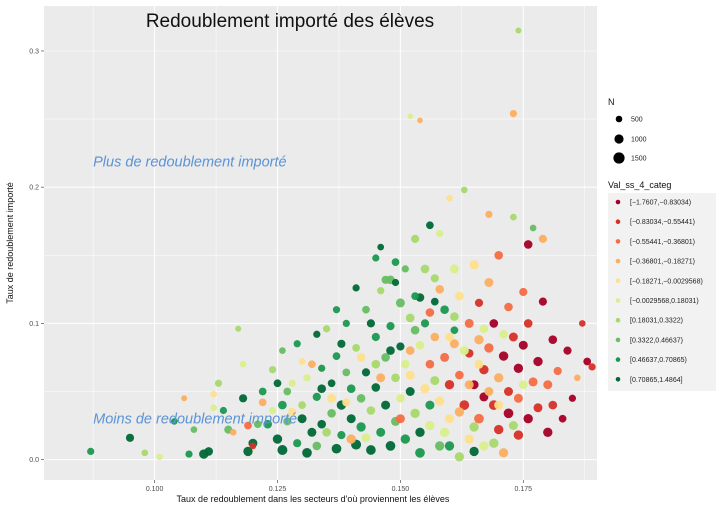  Describe the element at coordinates (36, 256) in the screenshot. I see `y-axis-ticks: 0.0 0.1 0.2 0.3` at that location.